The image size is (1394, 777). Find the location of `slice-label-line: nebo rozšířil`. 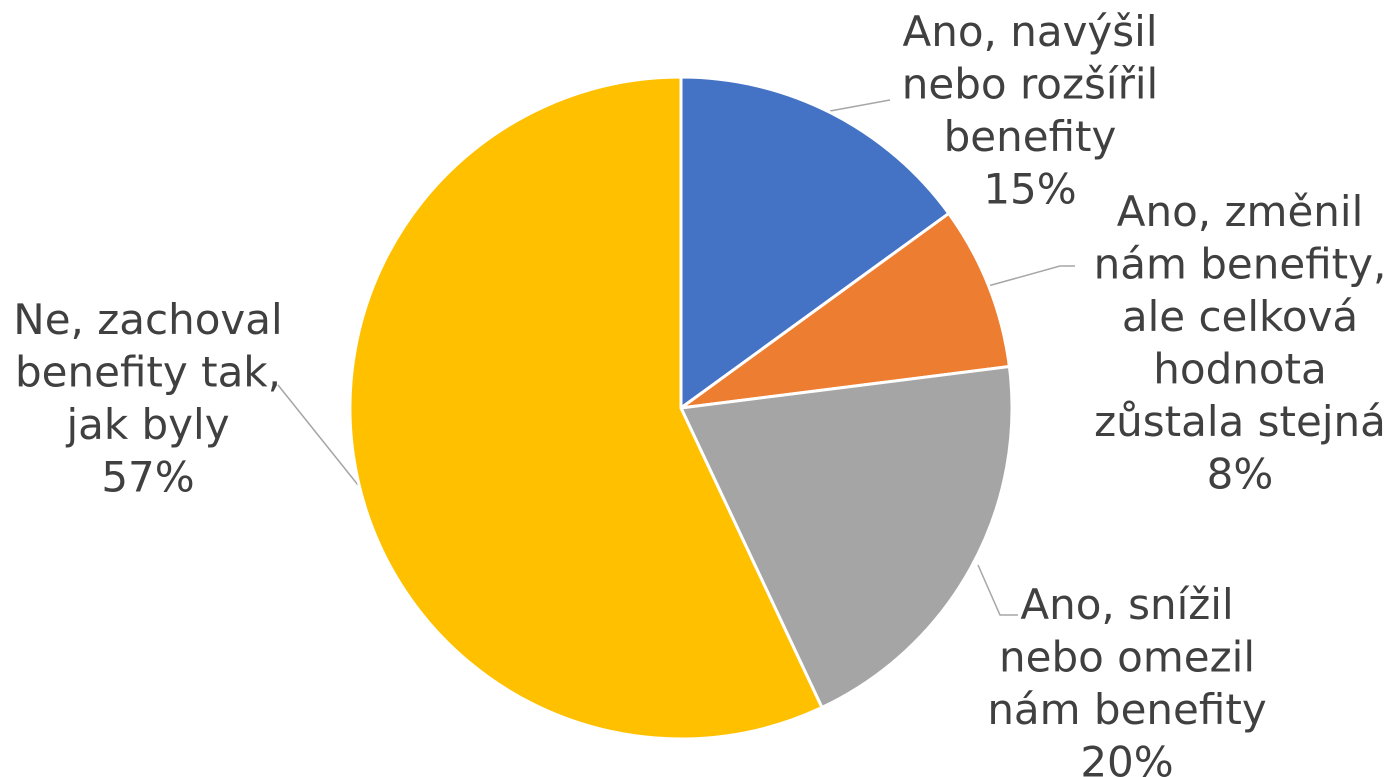

slice-label-line: nebo rozšířil is located at coordinates (1030, 84).